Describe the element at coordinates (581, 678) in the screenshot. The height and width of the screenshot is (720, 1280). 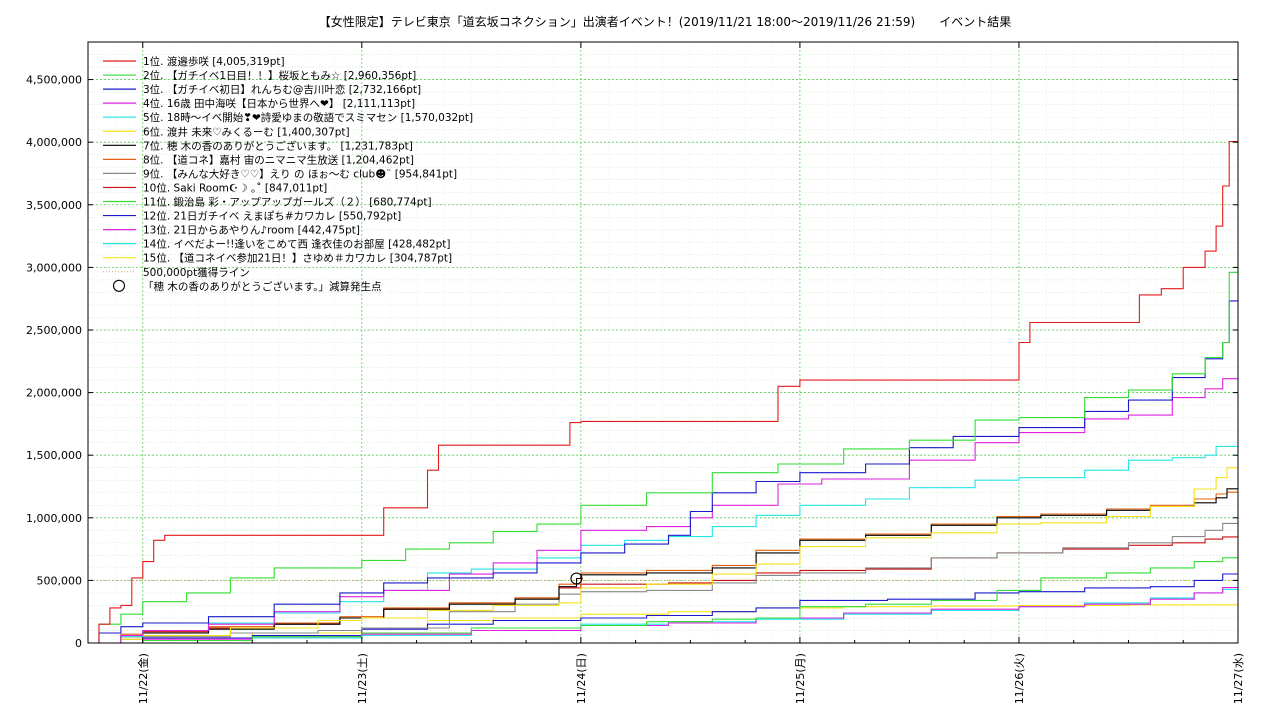
I see `x-tick-label: 11/24(日)` at that location.